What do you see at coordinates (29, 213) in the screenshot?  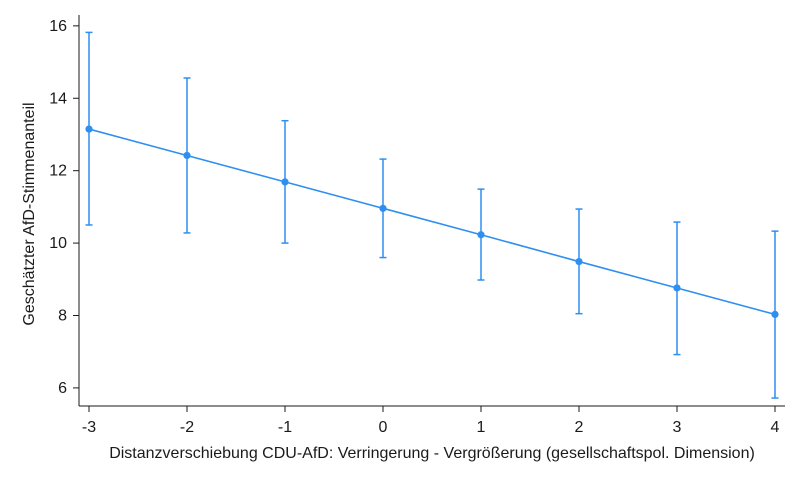 I see `y-axis-title: Geschätzter AfD-Stimmenanteil` at bounding box center [29, 213].